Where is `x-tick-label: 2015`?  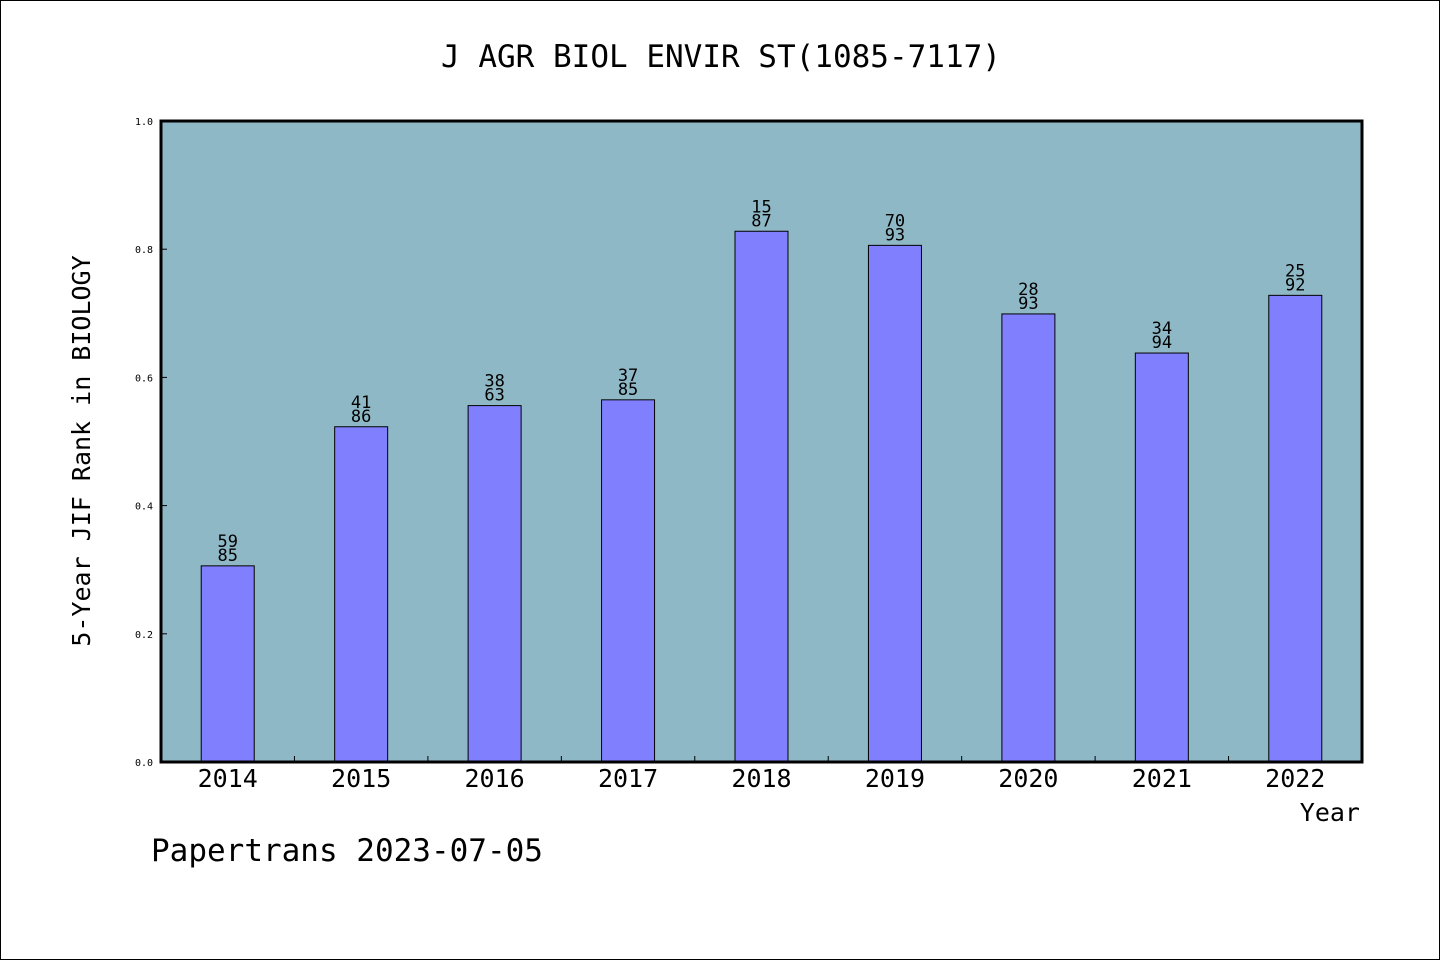
x-tick-label: 2015 is located at coordinates (361, 778).